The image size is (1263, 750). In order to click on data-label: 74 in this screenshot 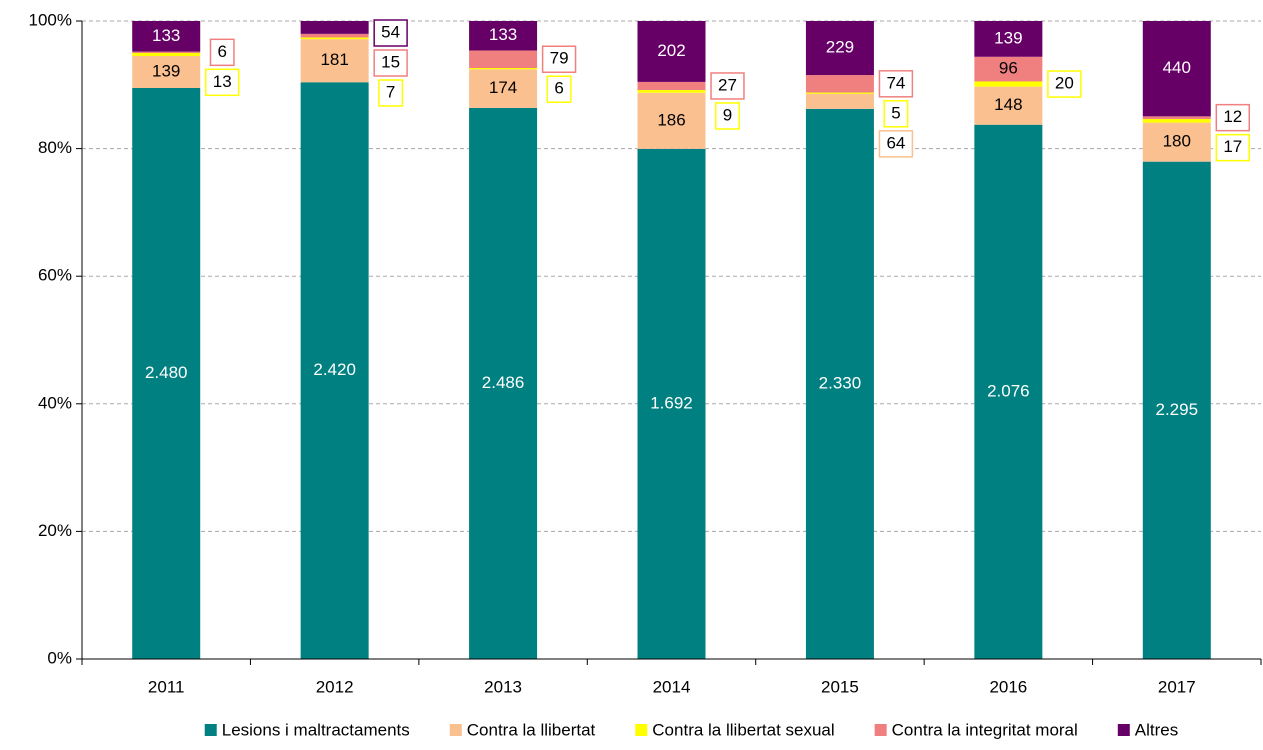, I will do `click(895, 82)`.